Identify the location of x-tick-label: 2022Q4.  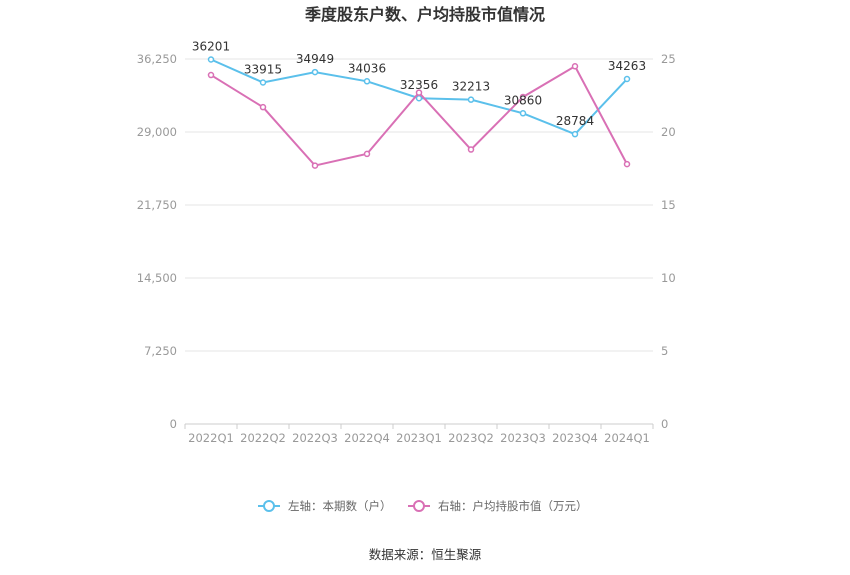
(367, 438).